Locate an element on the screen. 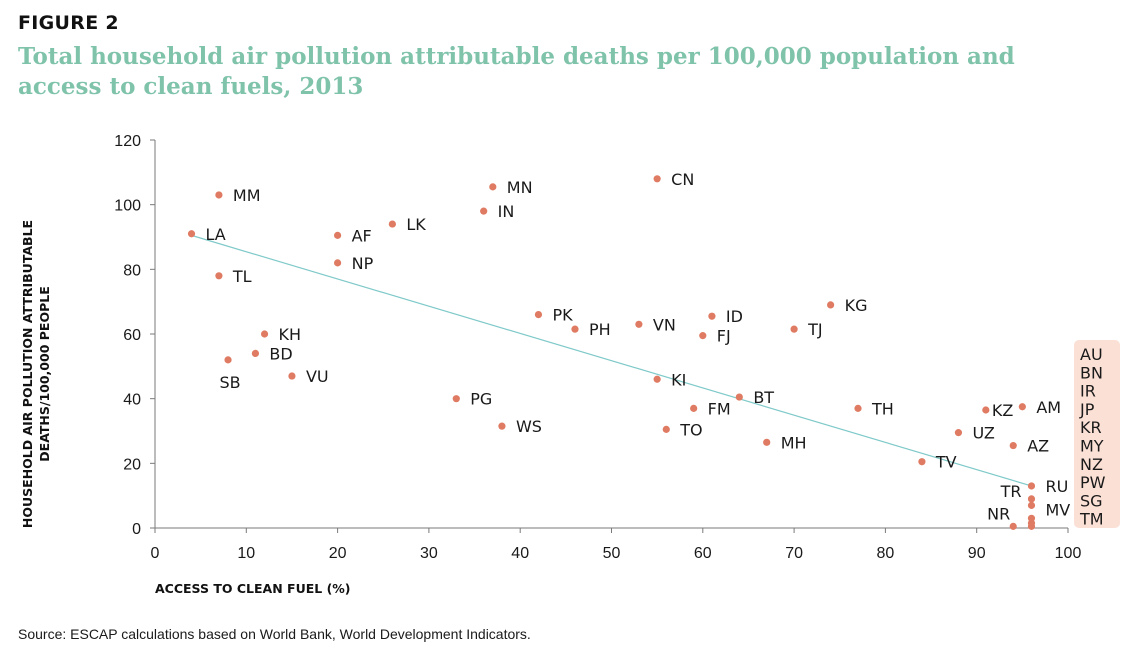 The height and width of the screenshot is (656, 1142). grouped-country-label: IR is located at coordinates (1088, 391).